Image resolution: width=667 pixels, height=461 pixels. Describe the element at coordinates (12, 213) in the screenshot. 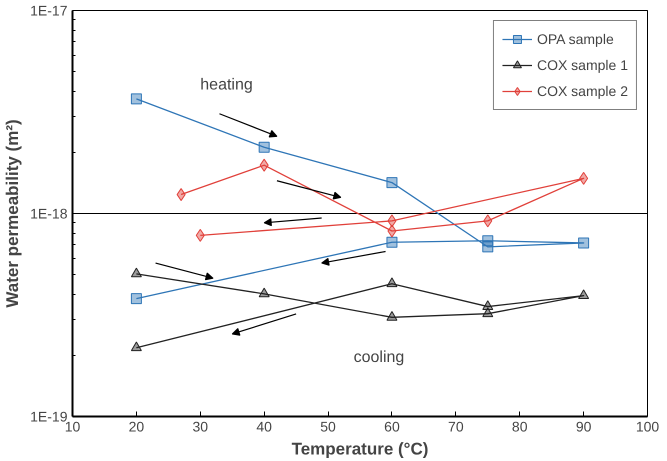

I see `y-axis-title: Water permeability (m²)` at that location.